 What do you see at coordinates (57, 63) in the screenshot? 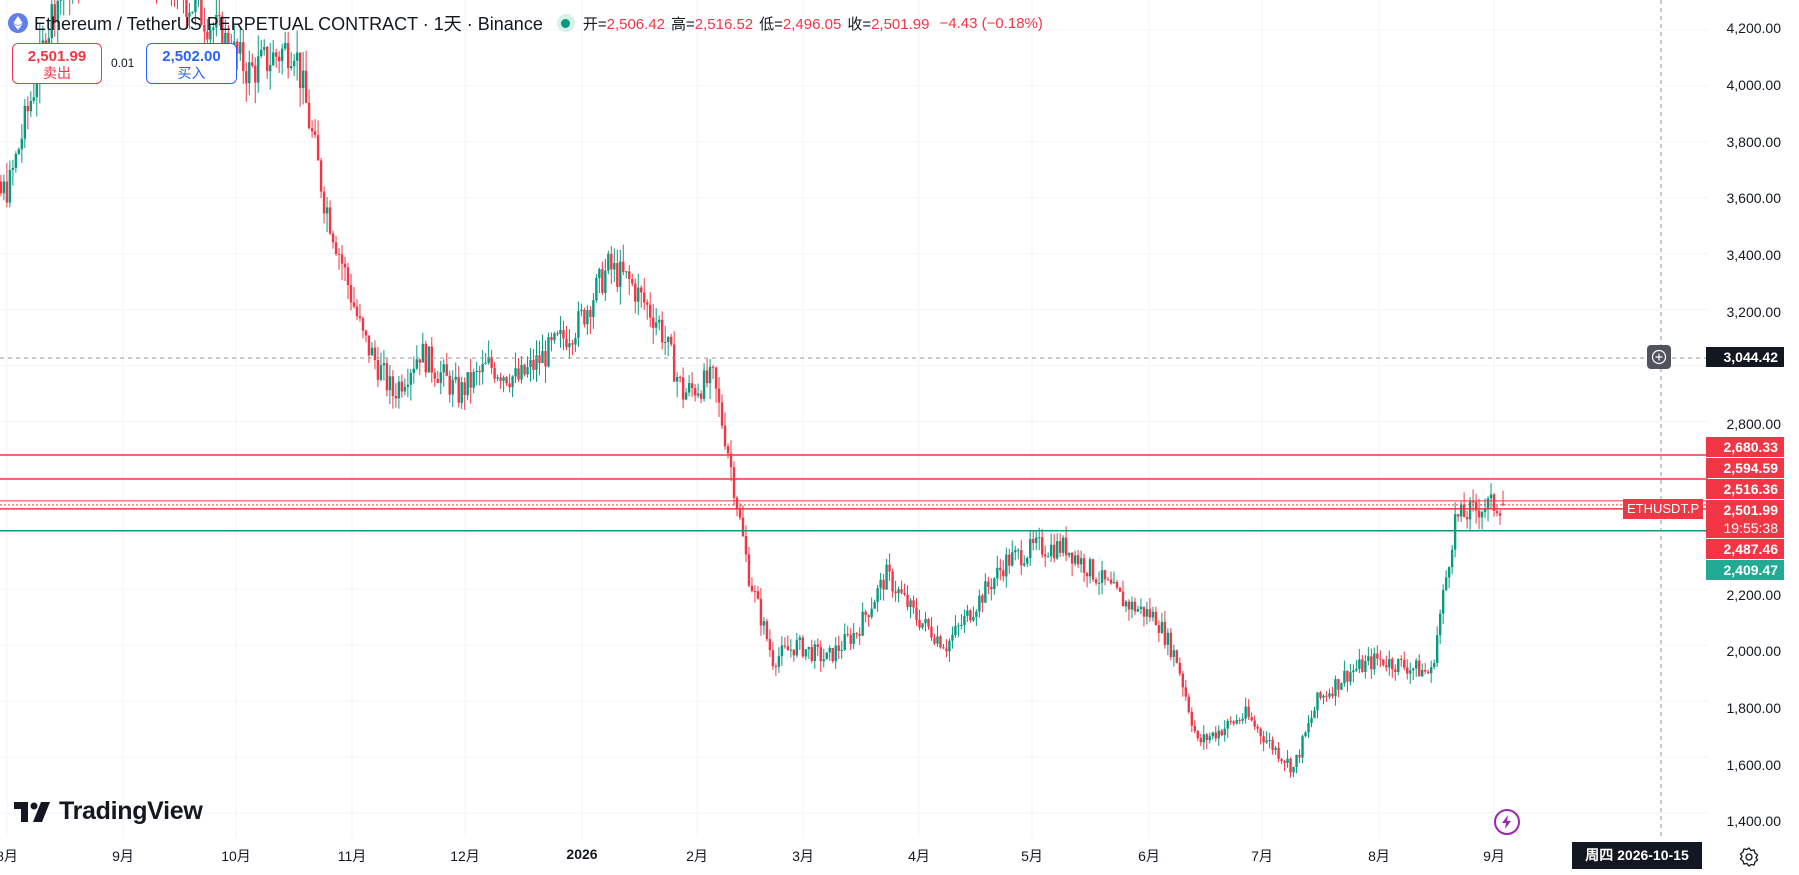
I see `sell-button: 2,501.99 卖出` at bounding box center [57, 63].